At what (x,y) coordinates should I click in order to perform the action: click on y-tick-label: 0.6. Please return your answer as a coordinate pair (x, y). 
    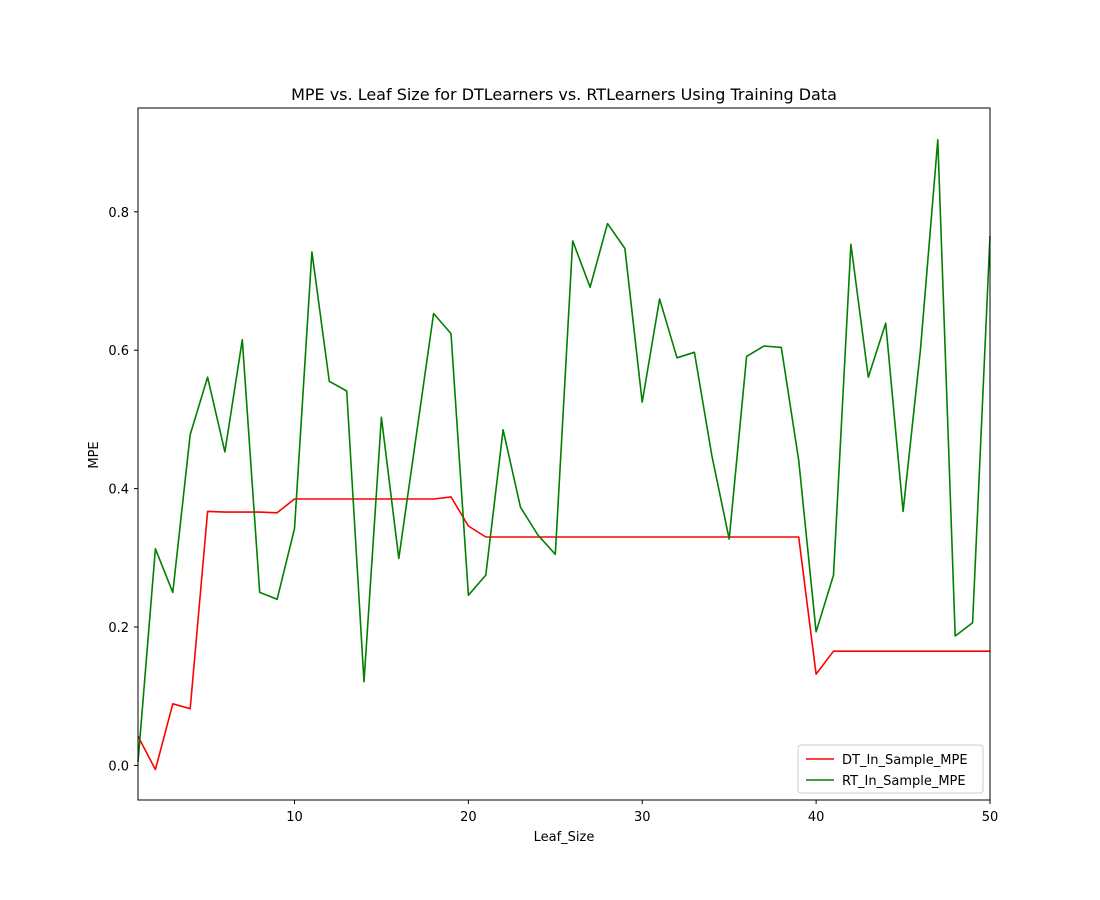
    Looking at the image, I should click on (118, 351).